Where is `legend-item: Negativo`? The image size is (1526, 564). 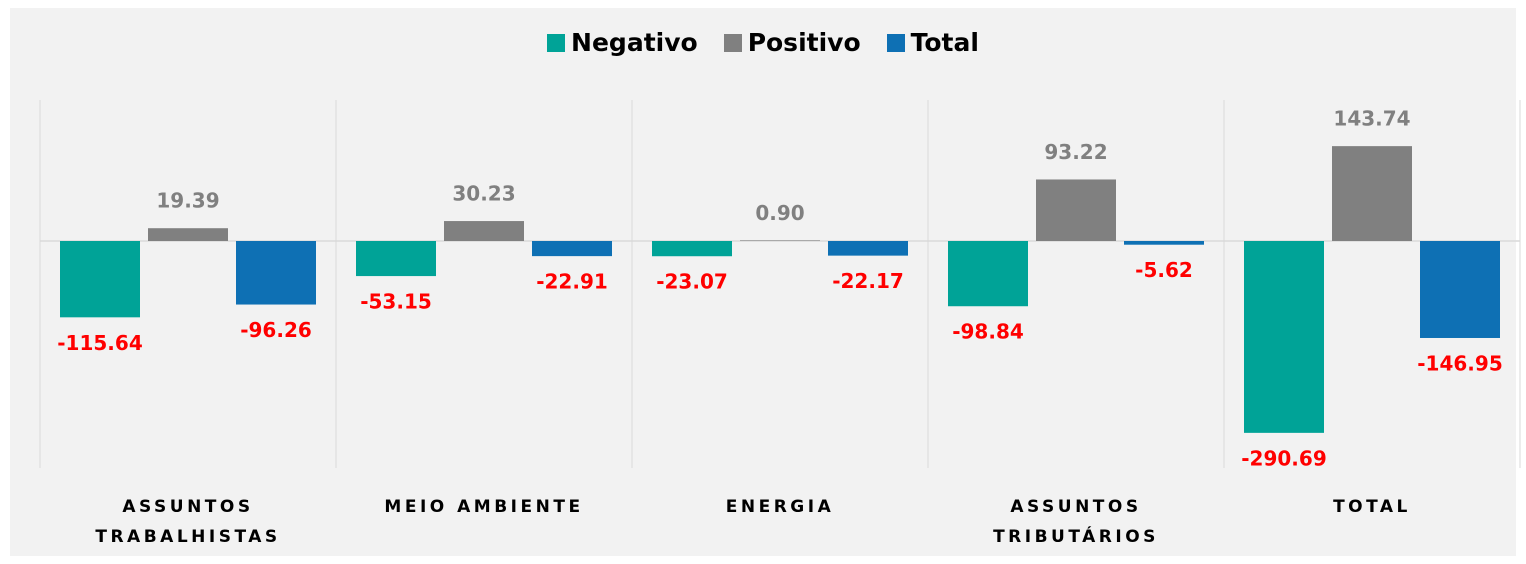
legend-item: Negativo is located at coordinates (622, 42).